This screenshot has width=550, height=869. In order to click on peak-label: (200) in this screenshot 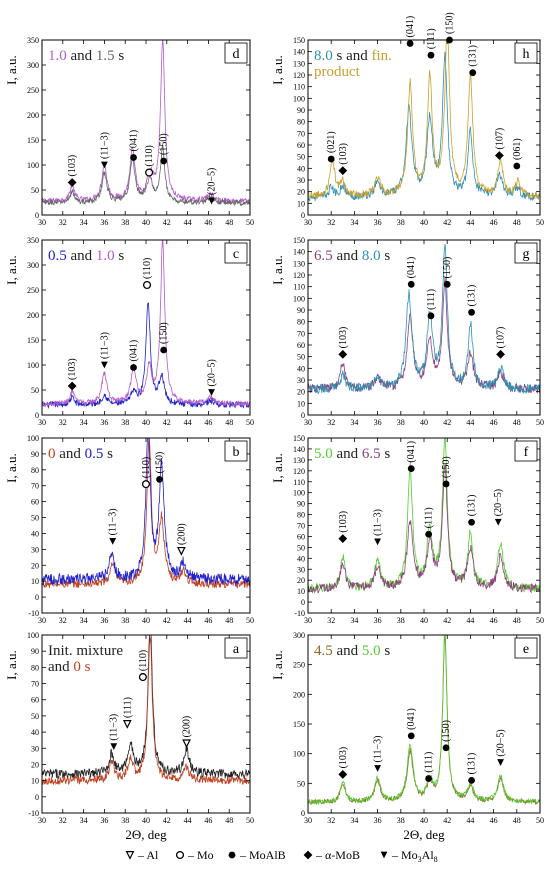, I will do `click(181, 534)`.